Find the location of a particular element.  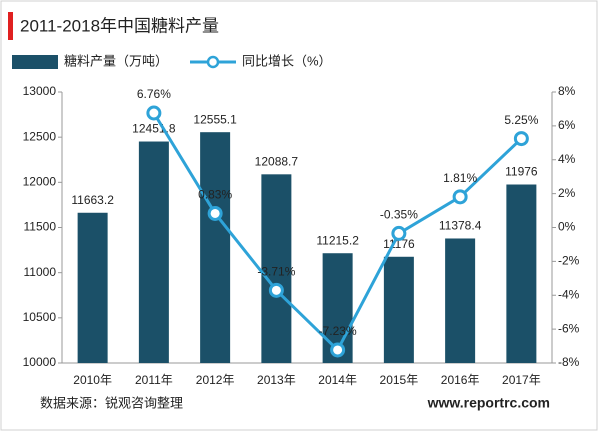

line-value-label: 5.25% is located at coordinates (521, 120).